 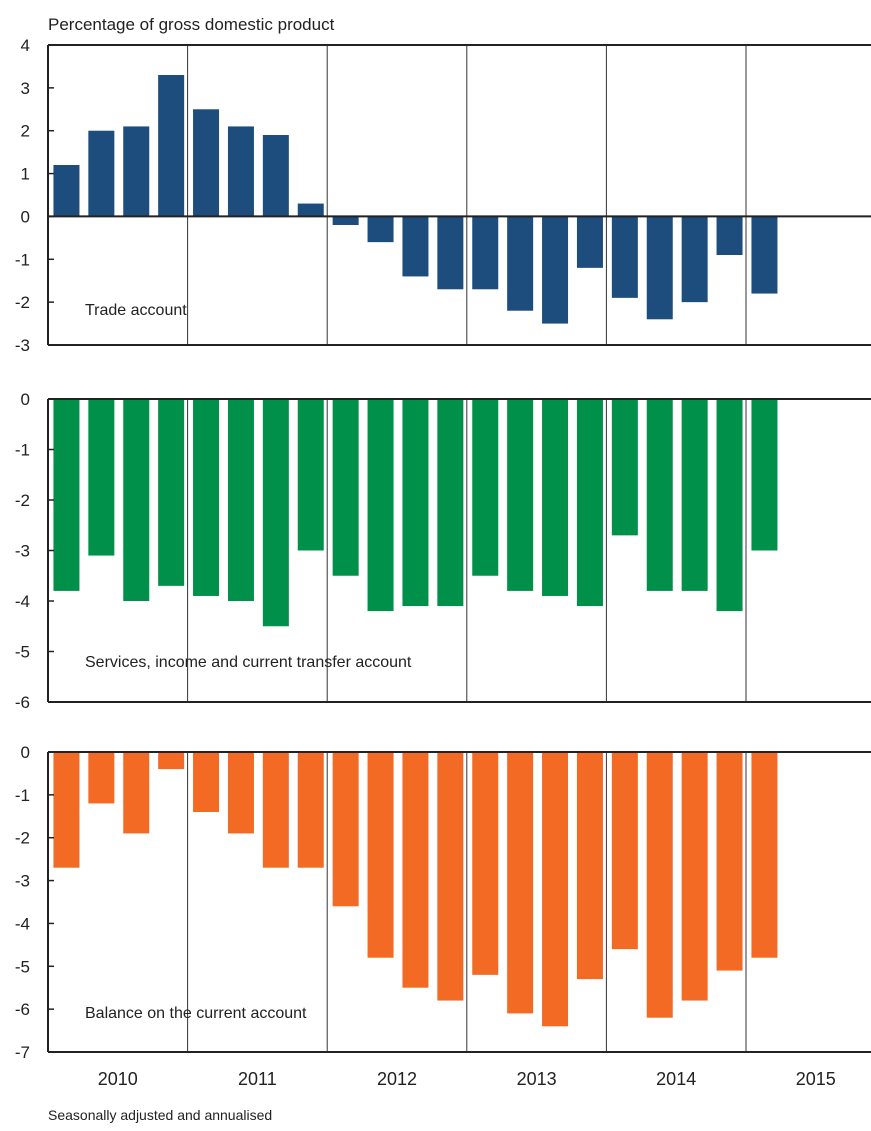 I want to click on x-tick-label-2014: 2014, so click(x=676, y=1079).